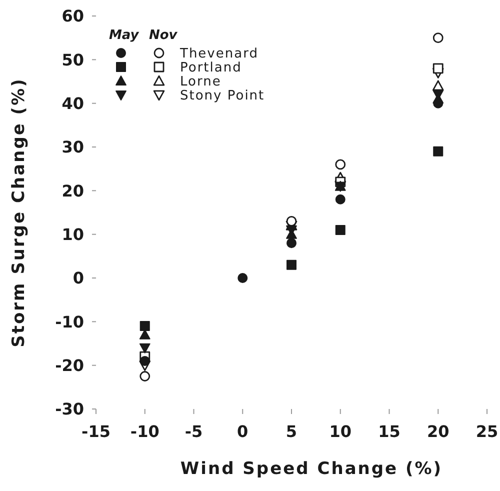 The height and width of the screenshot is (491, 500). What do you see at coordinates (96, 431) in the screenshot?
I see `x-tick-label: -15` at bounding box center [96, 431].